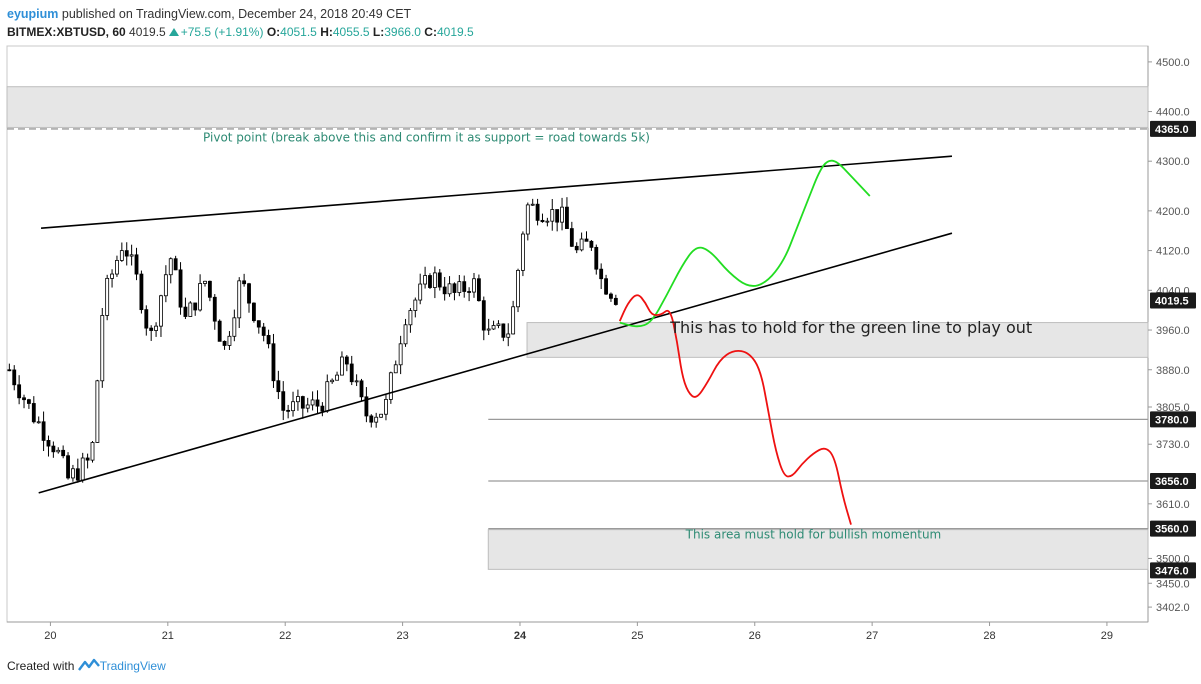 The image size is (1201, 684). Describe the element at coordinates (872, 636) in the screenshot. I see `x-tick-label: 27` at that location.